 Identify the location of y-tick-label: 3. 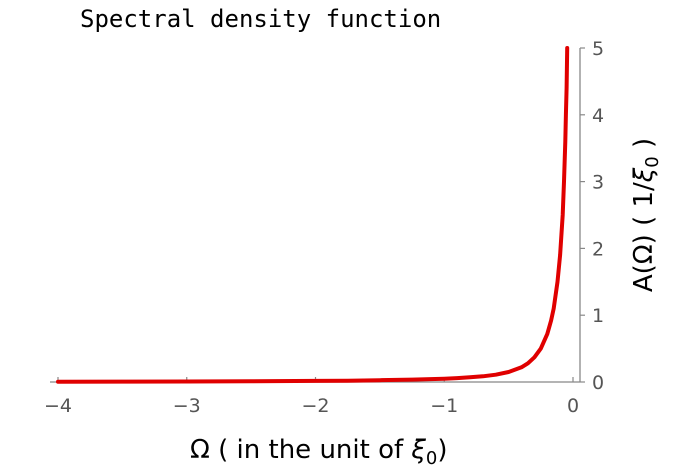
(598, 183).